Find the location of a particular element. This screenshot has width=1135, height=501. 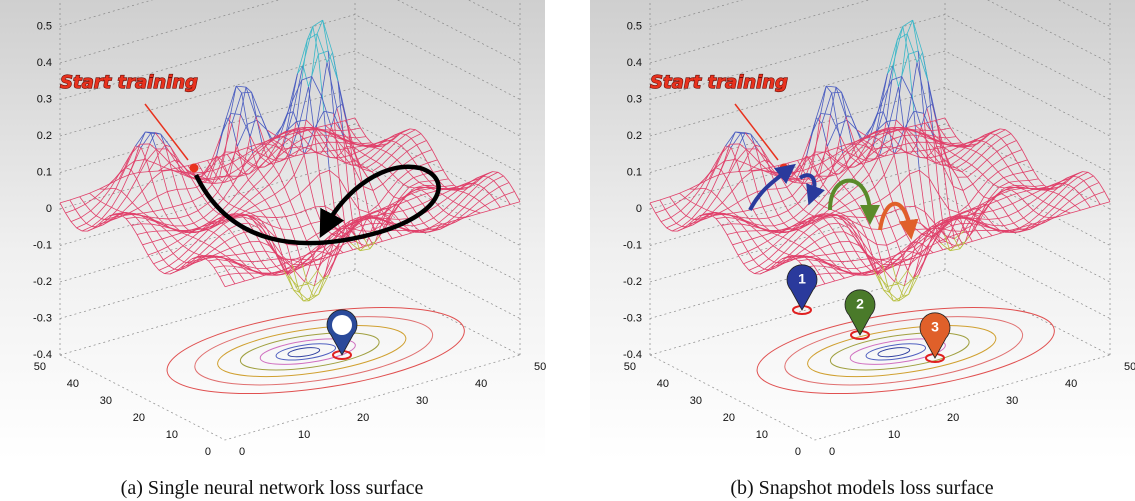

marker-number: 1 is located at coordinates (802, 279).